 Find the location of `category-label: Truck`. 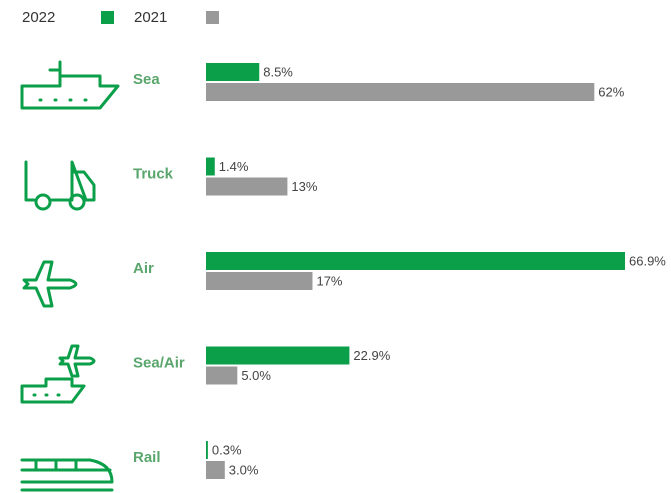

category-label: Truck is located at coordinates (153, 173).